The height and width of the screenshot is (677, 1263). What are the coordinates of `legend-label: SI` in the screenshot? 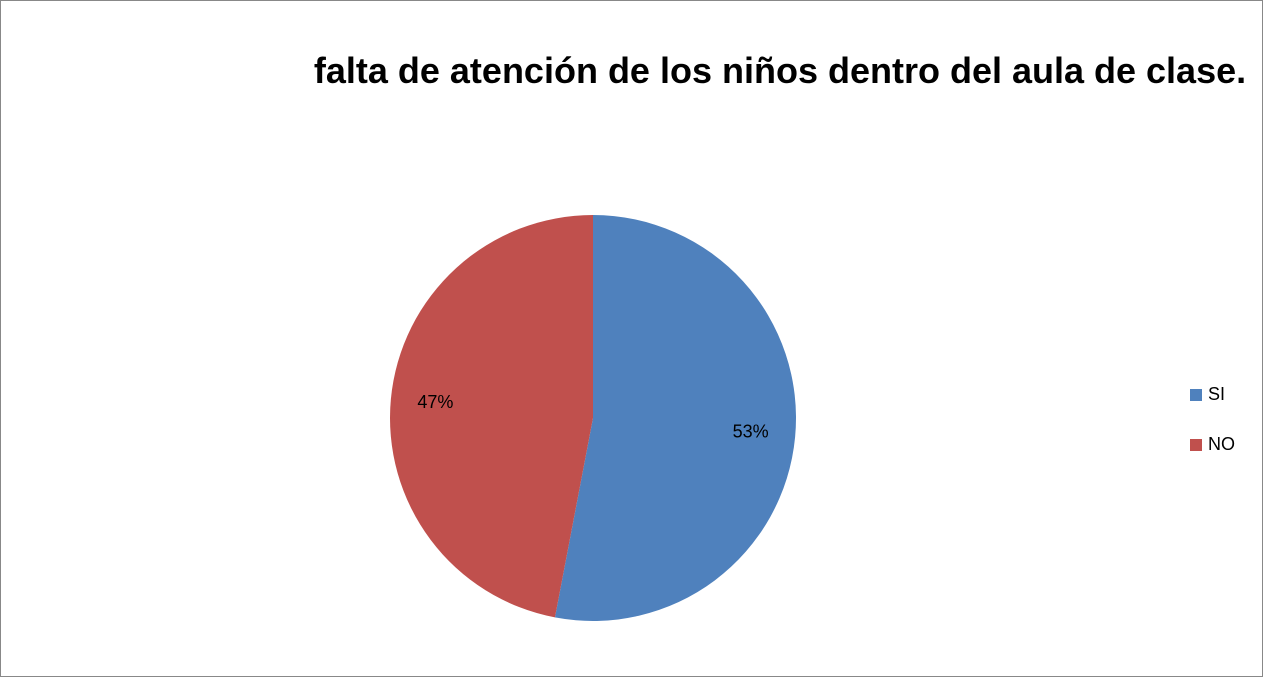 It's located at (1216, 394).